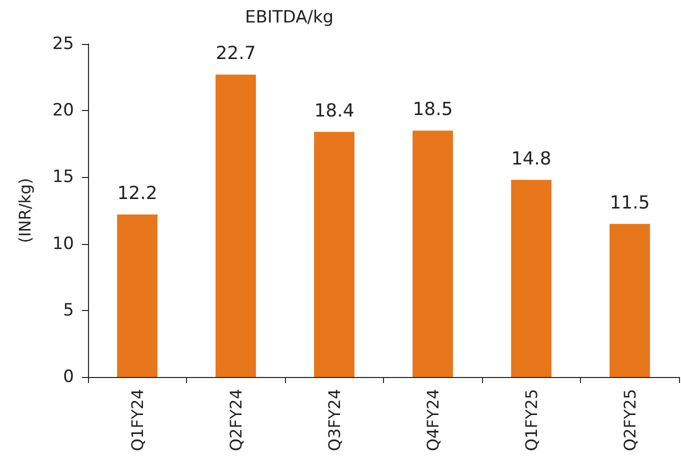  I want to click on data-label: 11.5, so click(630, 203).